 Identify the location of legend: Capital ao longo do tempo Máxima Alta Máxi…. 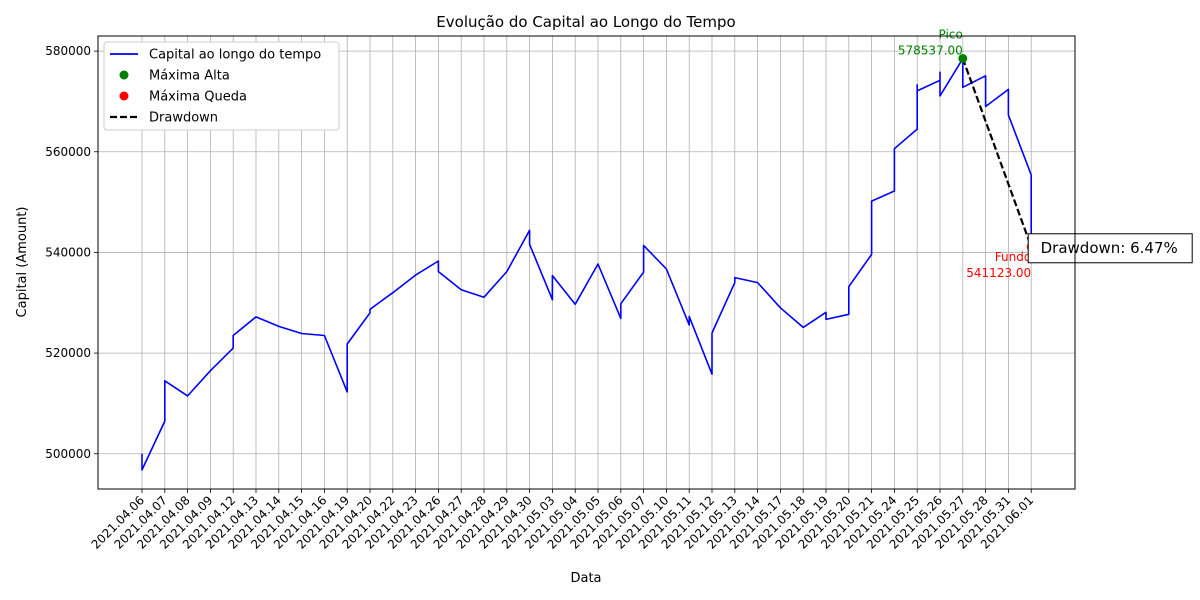
(221, 86).